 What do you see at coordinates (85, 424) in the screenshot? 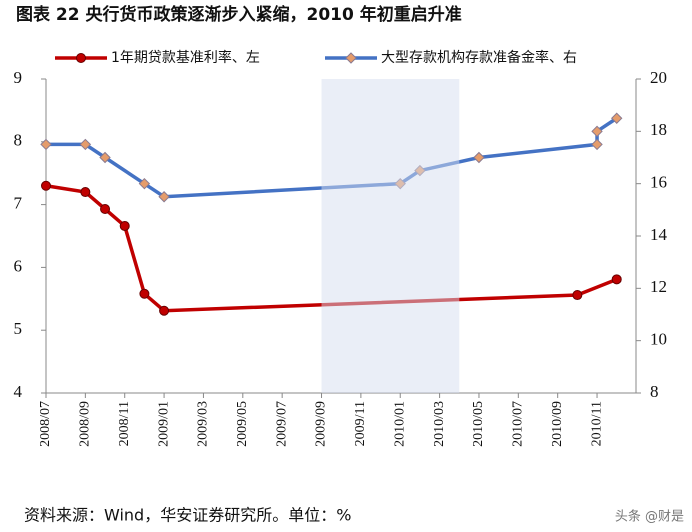
I see `x-tick-label: 2008/09` at bounding box center [85, 424].